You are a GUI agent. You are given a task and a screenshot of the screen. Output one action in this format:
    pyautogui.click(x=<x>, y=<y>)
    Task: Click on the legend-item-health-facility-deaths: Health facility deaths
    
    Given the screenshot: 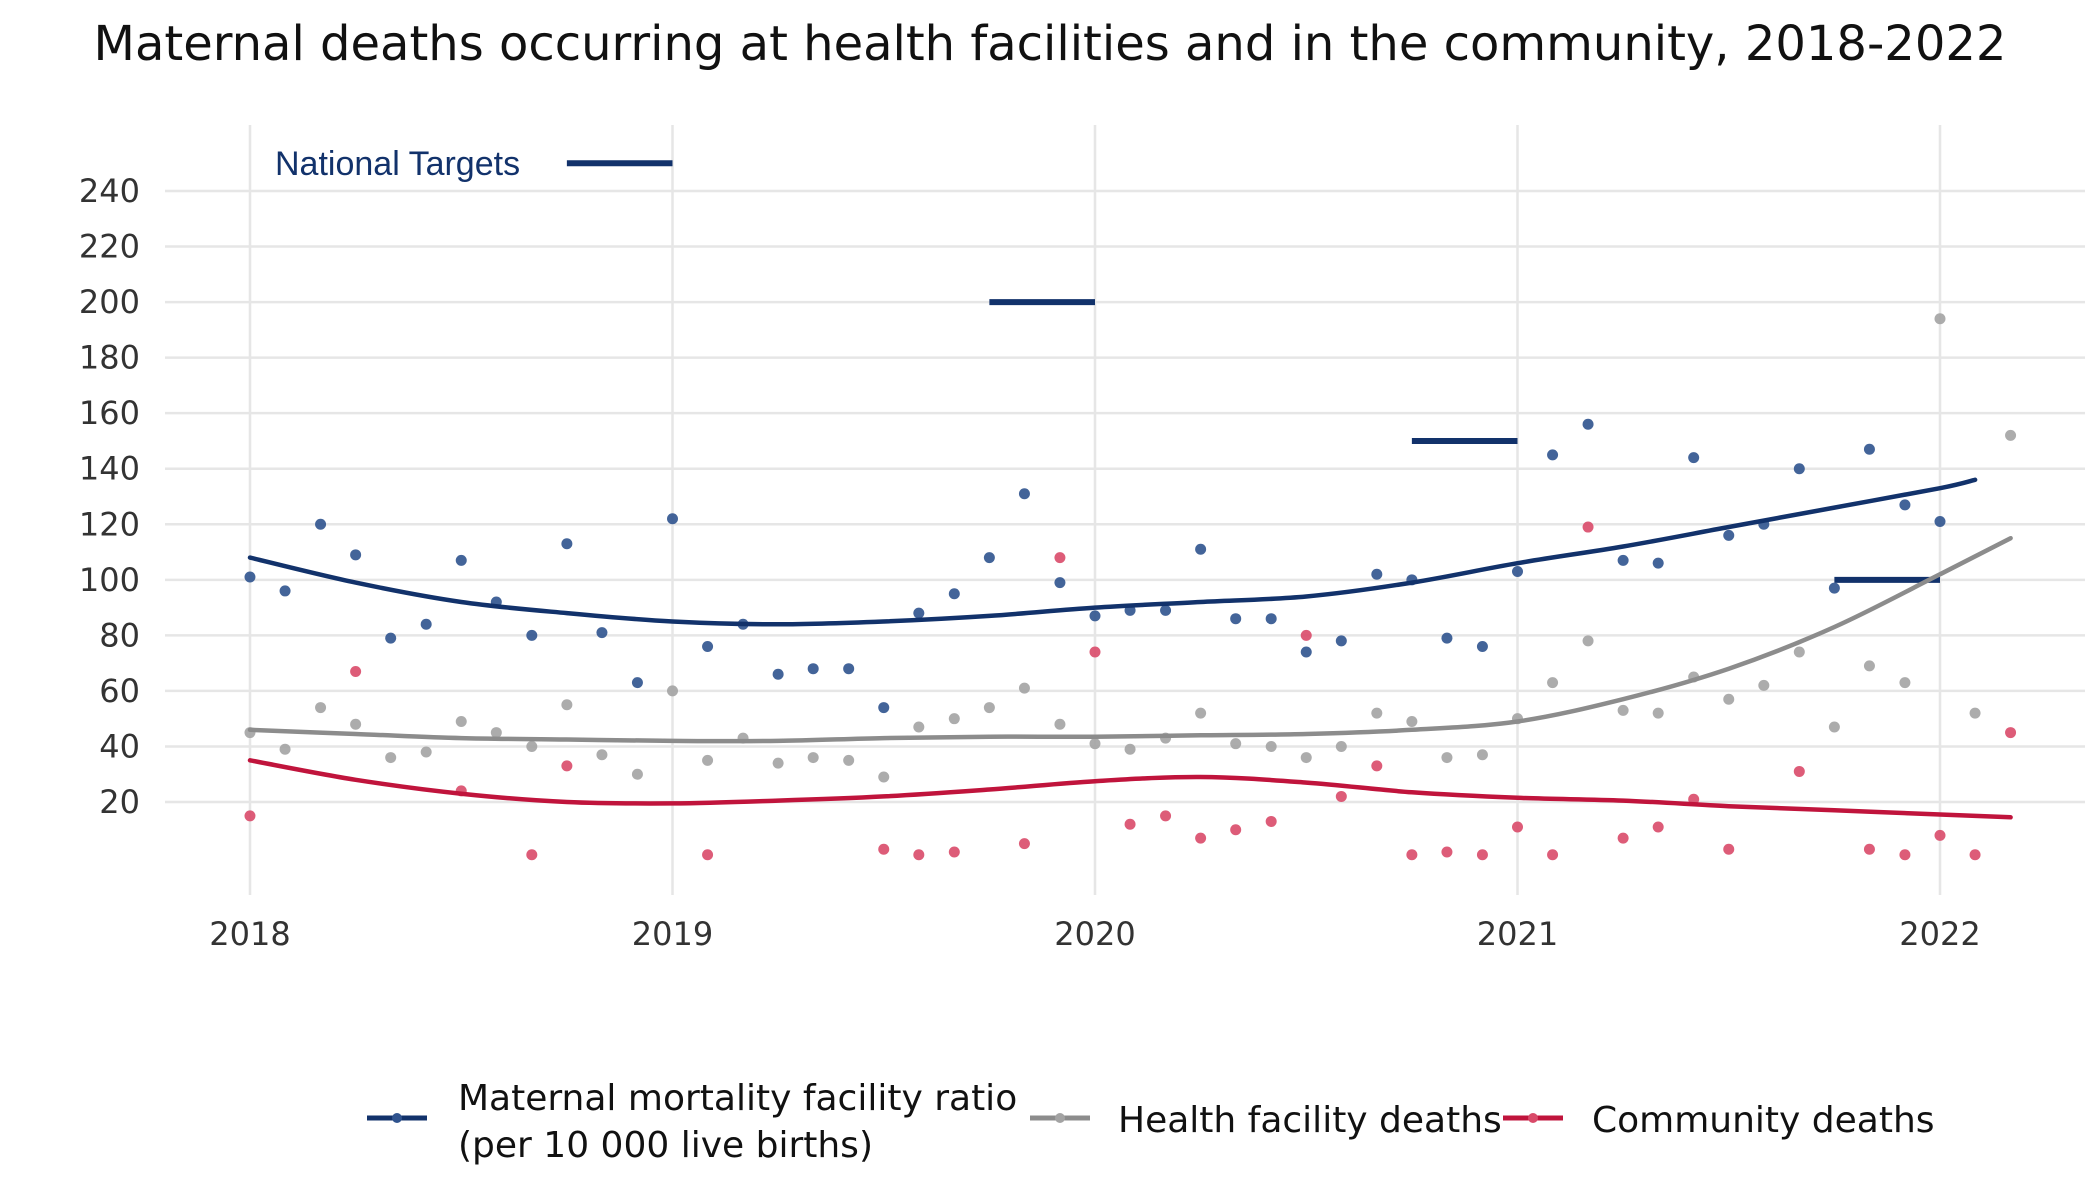 What is the action you would take?
    pyautogui.click(x=1266, y=1120)
    